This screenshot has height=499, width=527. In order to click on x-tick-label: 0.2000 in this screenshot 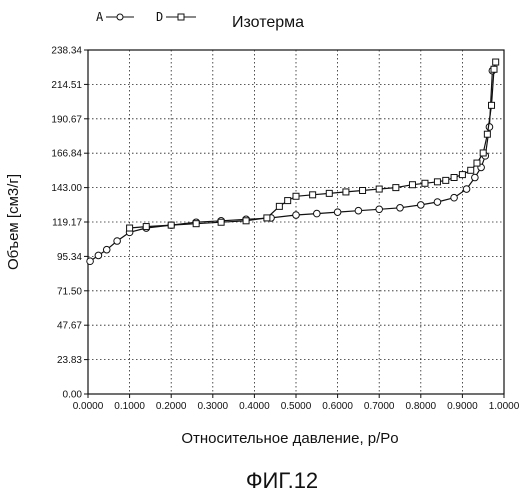, I will do `click(171, 406)`.